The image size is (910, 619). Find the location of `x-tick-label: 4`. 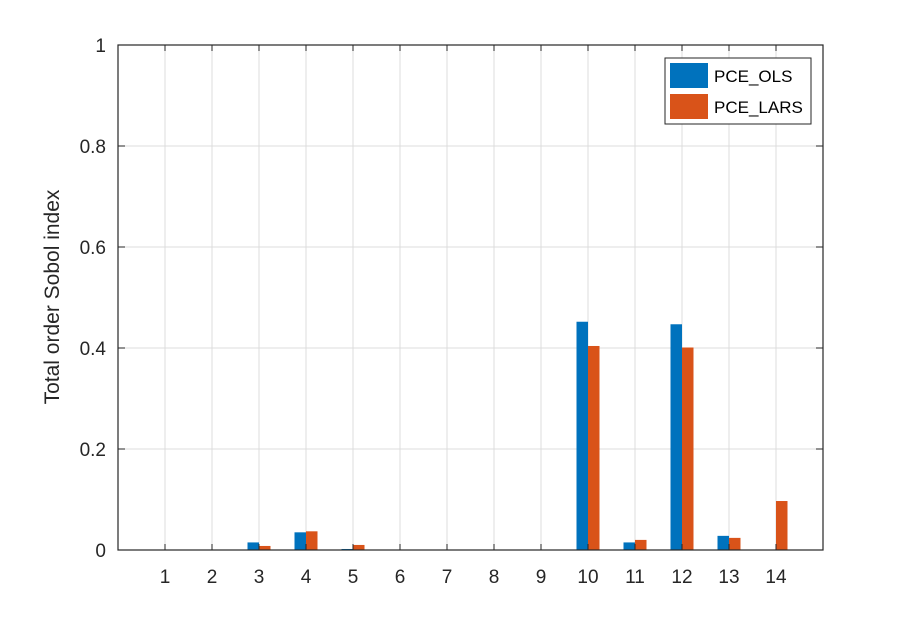

x-tick-label: 4 is located at coordinates (306, 577).